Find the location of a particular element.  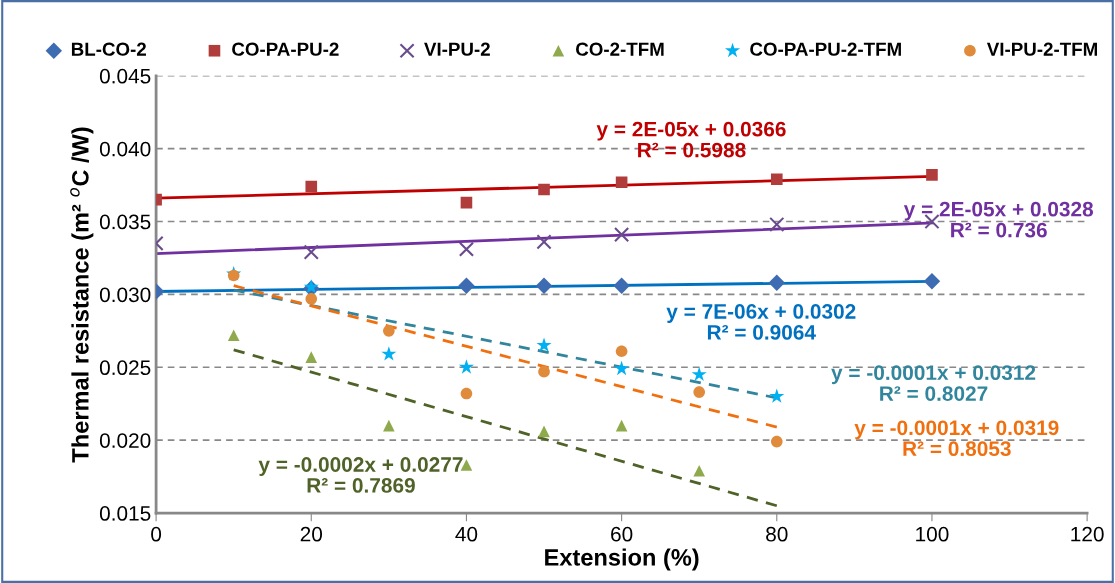

x-tick-label: 20 is located at coordinates (311, 534).